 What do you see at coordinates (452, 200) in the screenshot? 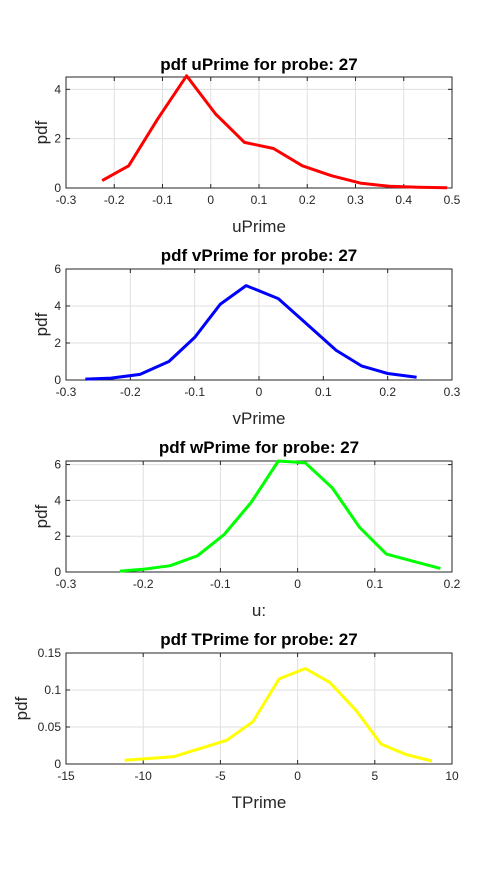
I see `x-tick-label: 0.5` at bounding box center [452, 200].